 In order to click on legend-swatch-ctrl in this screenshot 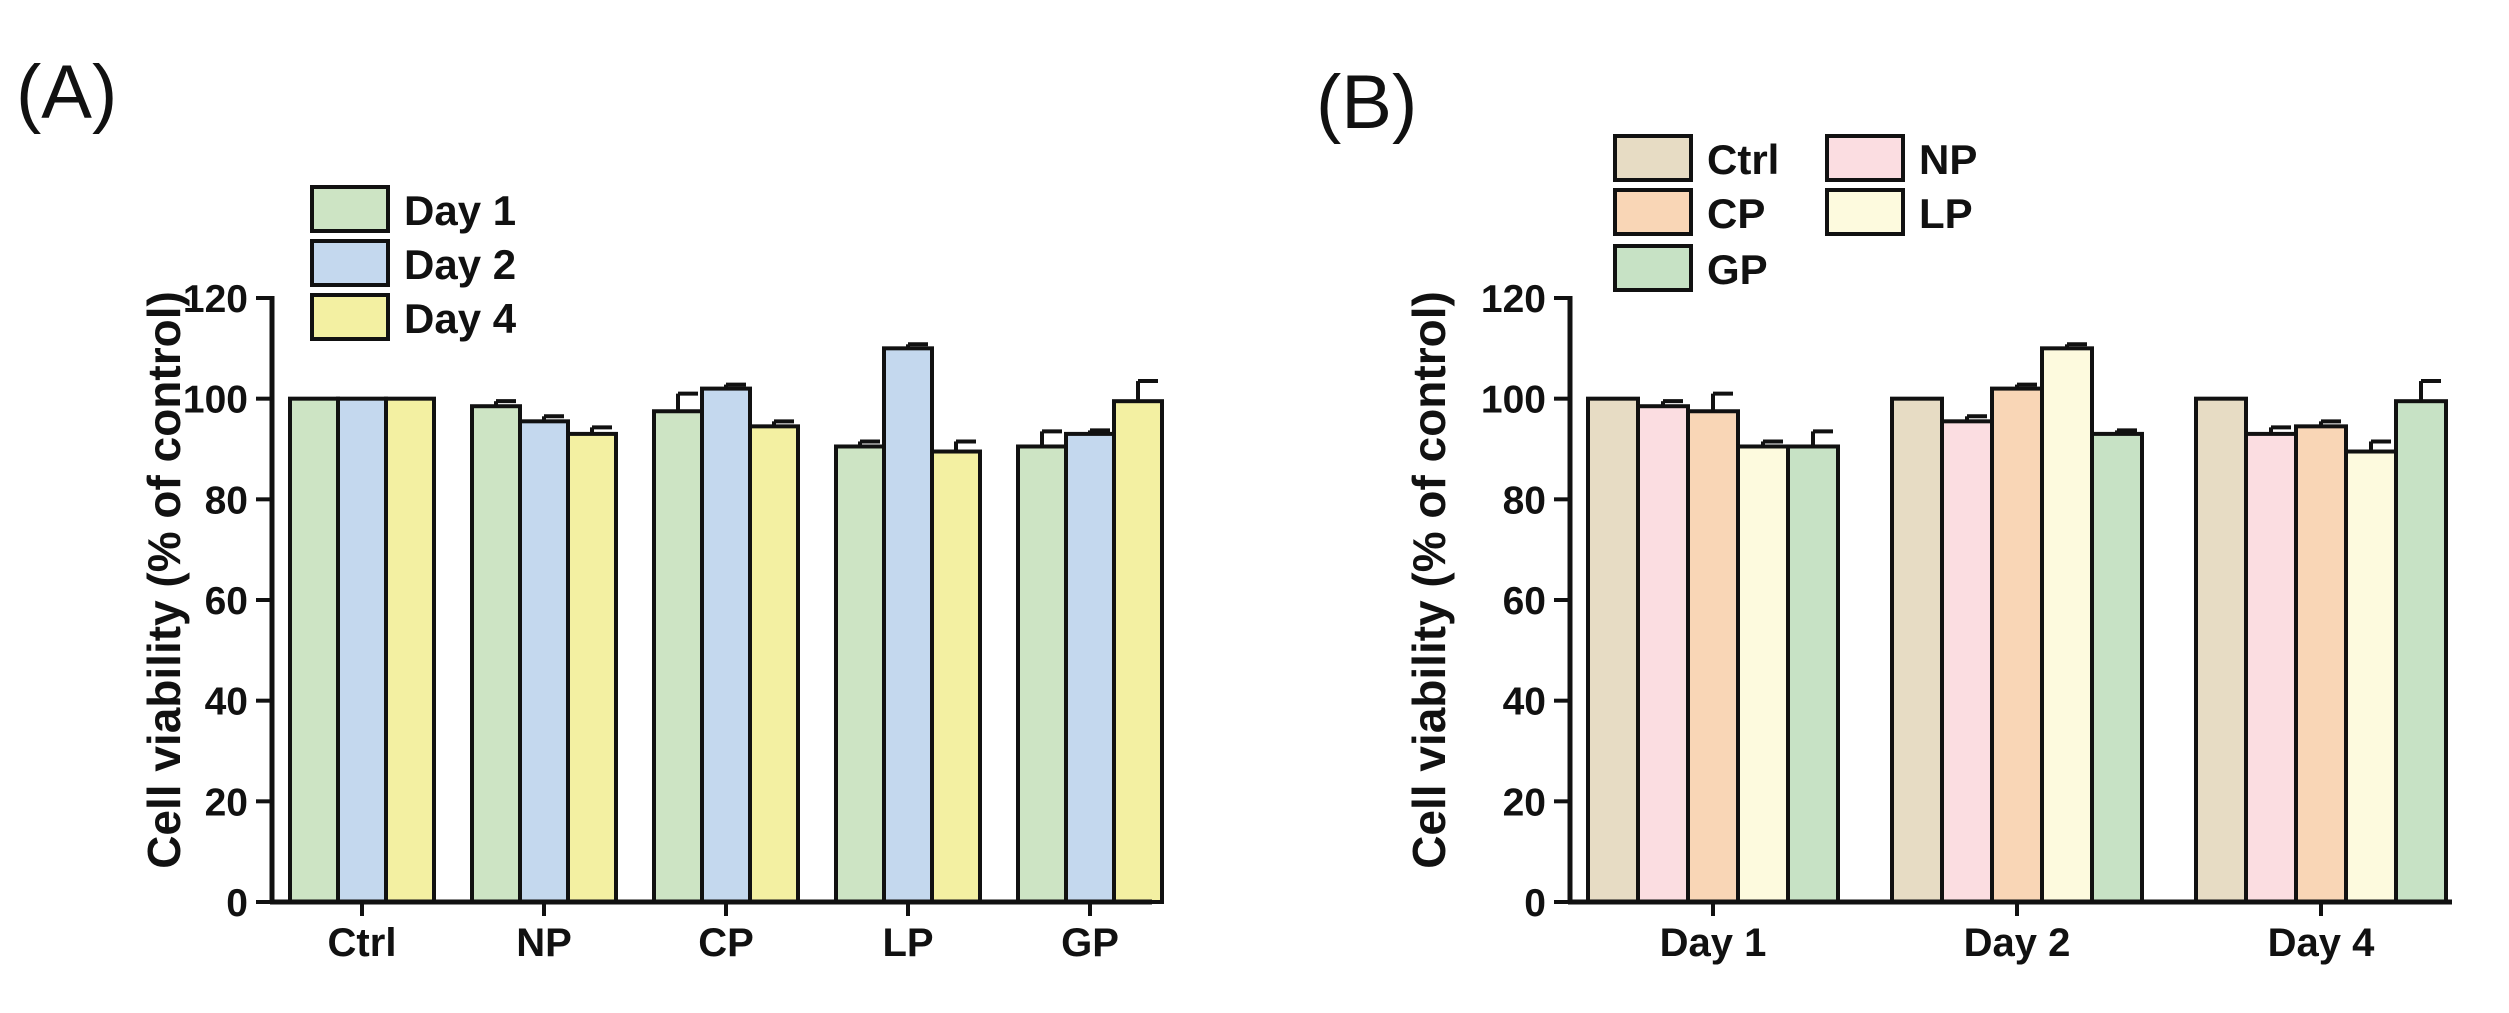, I will do `click(1653, 158)`.